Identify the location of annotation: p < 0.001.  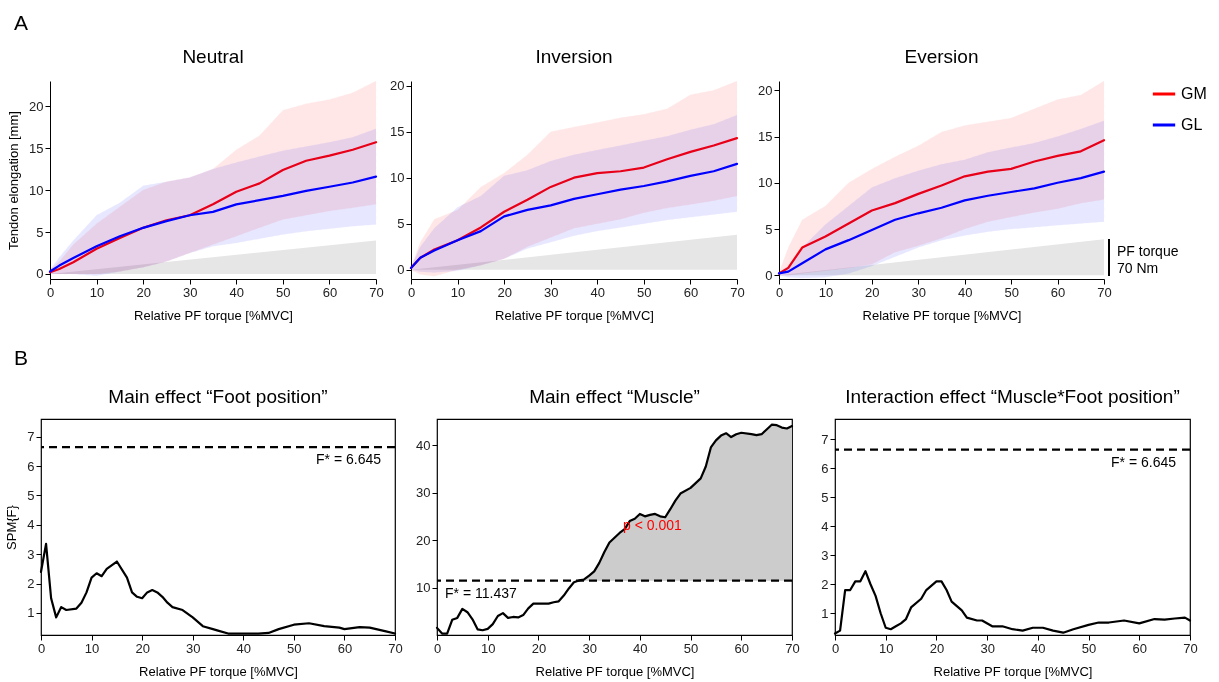
(652, 525).